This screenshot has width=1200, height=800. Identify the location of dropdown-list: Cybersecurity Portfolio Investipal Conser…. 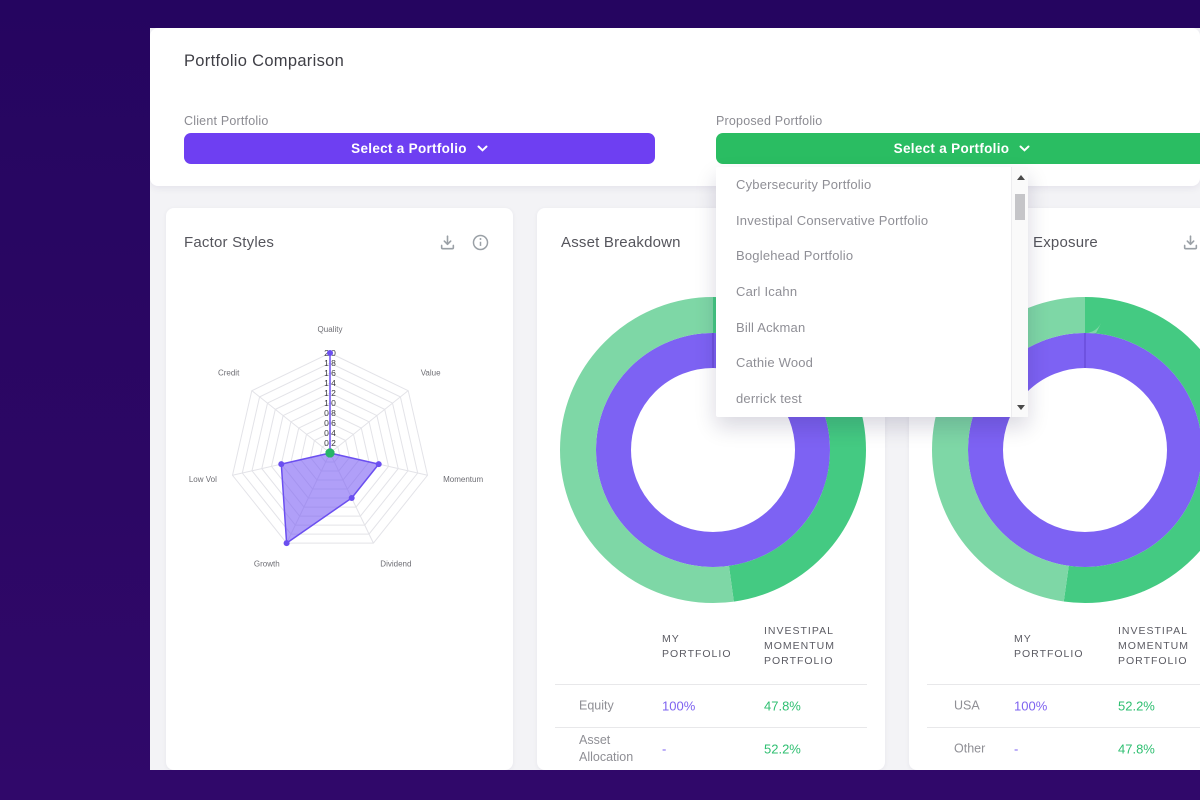
(863, 292).